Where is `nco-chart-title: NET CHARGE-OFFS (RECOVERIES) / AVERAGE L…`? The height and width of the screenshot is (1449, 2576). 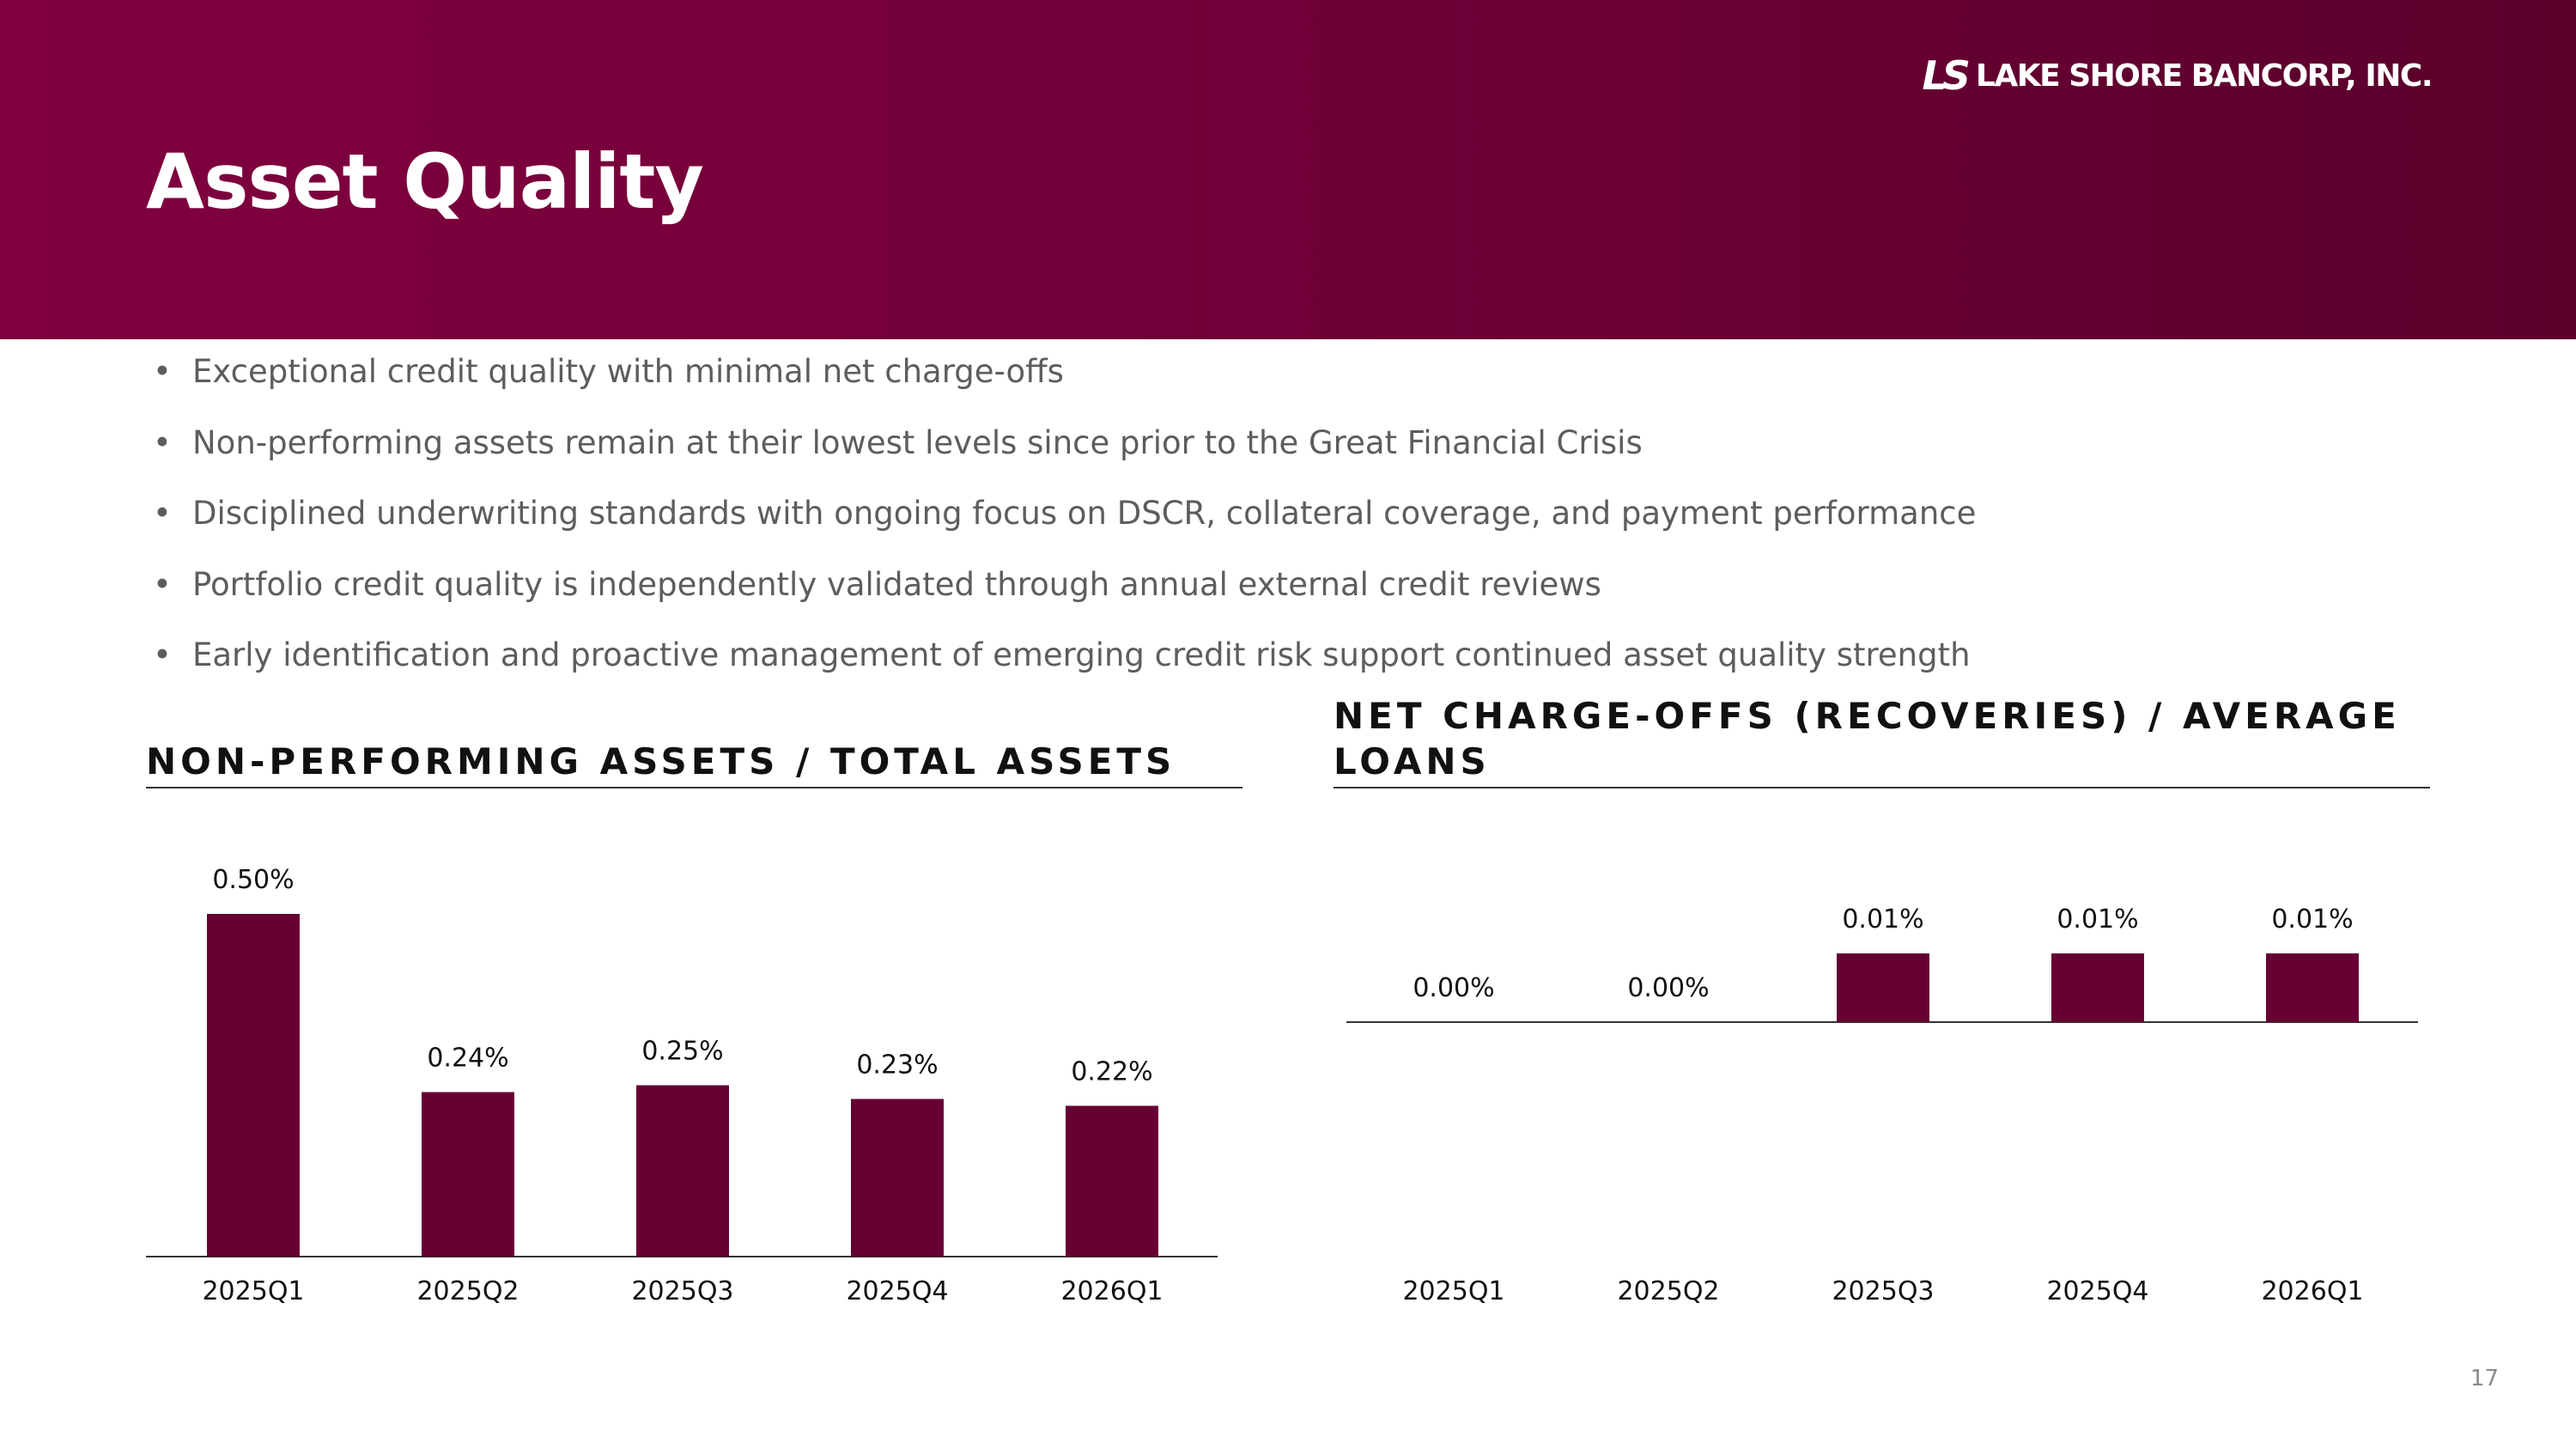 nco-chart-title: NET CHARGE-OFFS (RECOVERIES) / AVERAGE L… is located at coordinates (1867, 738).